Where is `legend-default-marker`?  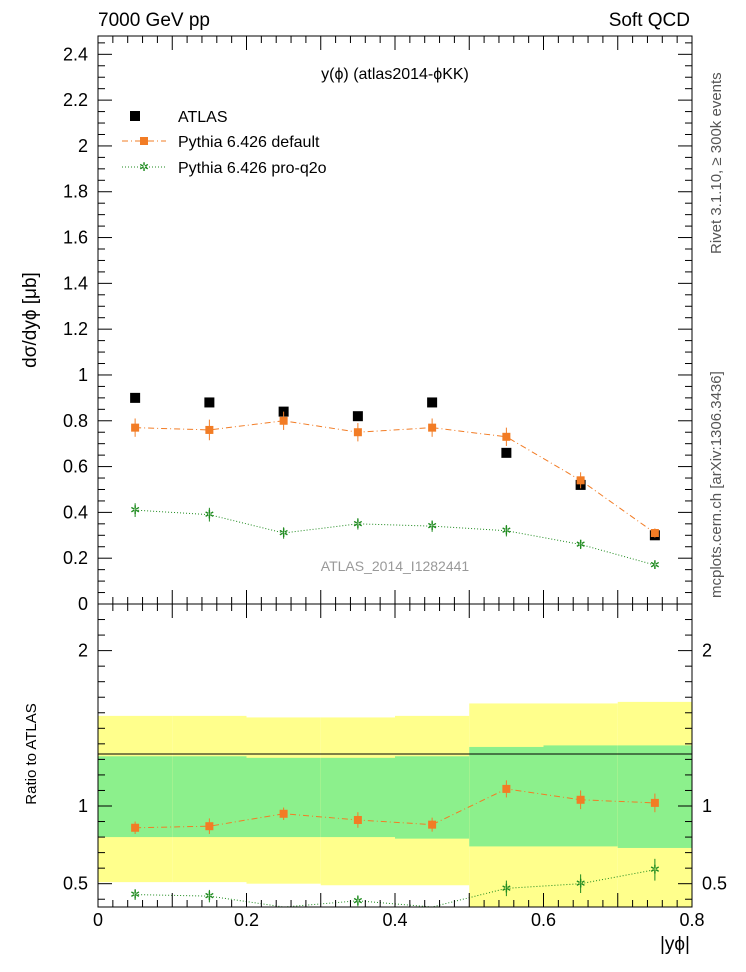
legend-default-marker is located at coordinates (144, 141).